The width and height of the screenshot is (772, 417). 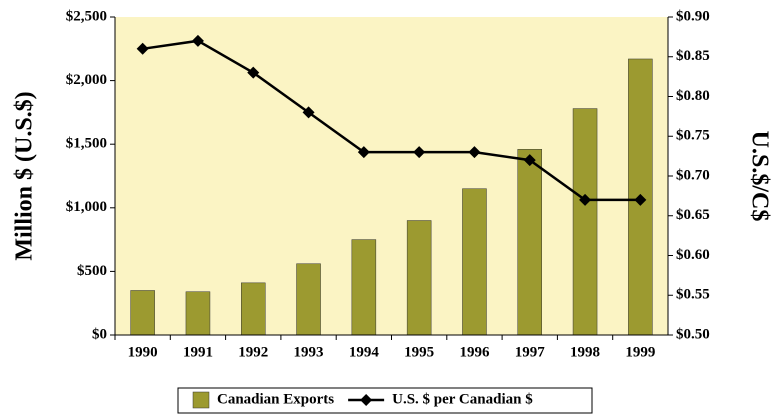 I want to click on y2-tick-label: $0.85, so click(x=693, y=56).